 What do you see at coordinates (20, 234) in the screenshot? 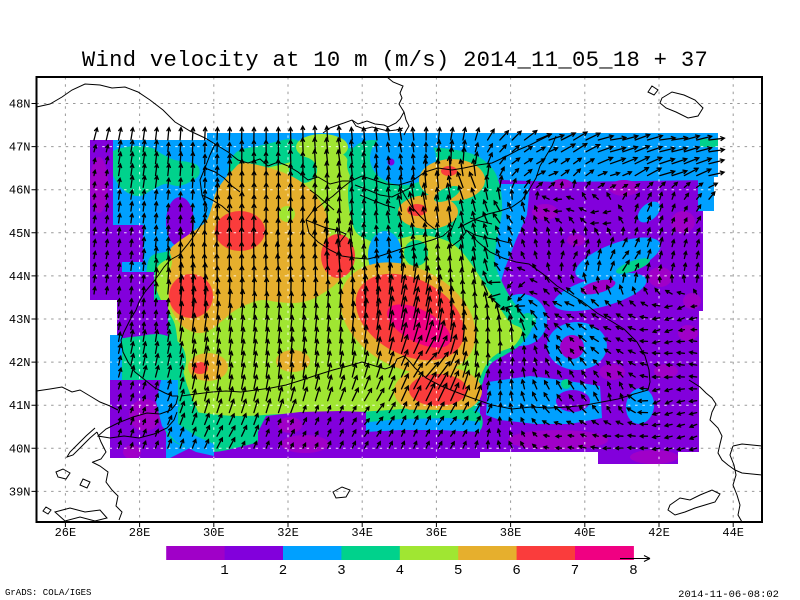
I see `svg-text: 45N` at bounding box center [20, 234].